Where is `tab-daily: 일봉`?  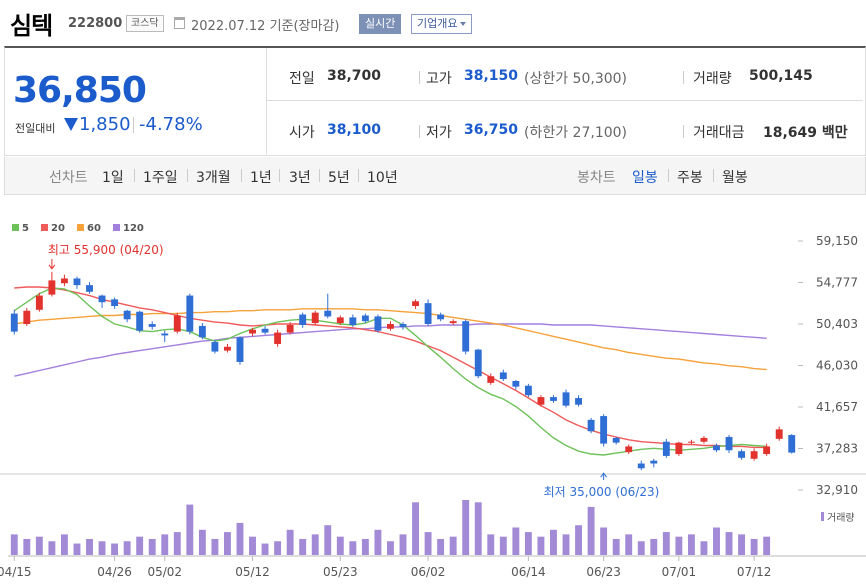 tab-daily: 일봉 is located at coordinates (645, 178).